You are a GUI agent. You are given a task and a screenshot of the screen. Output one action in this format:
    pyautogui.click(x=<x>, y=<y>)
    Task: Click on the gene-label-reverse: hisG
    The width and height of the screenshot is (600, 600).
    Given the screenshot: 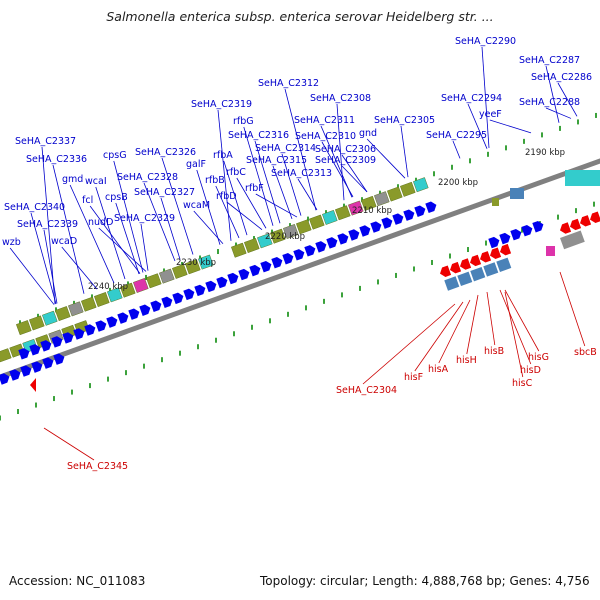 What is the action you would take?
    pyautogui.click(x=538, y=357)
    